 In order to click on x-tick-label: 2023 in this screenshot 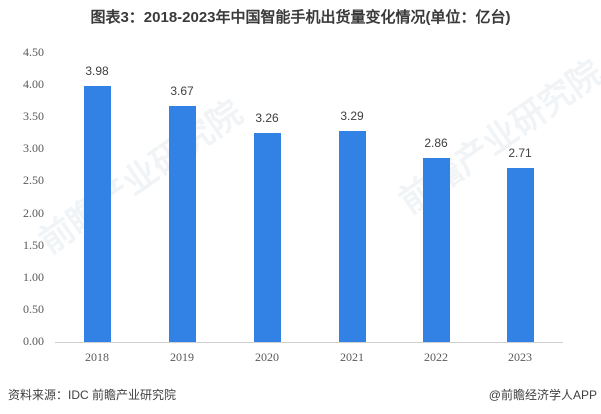, I will do `click(520, 357)`.